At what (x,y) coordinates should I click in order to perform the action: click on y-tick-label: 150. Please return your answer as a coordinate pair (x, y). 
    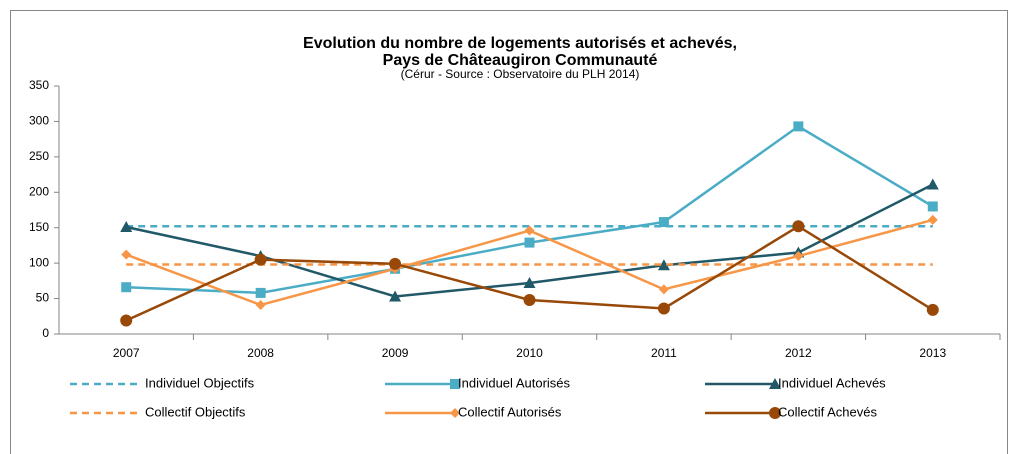
    Looking at the image, I should click on (39, 227).